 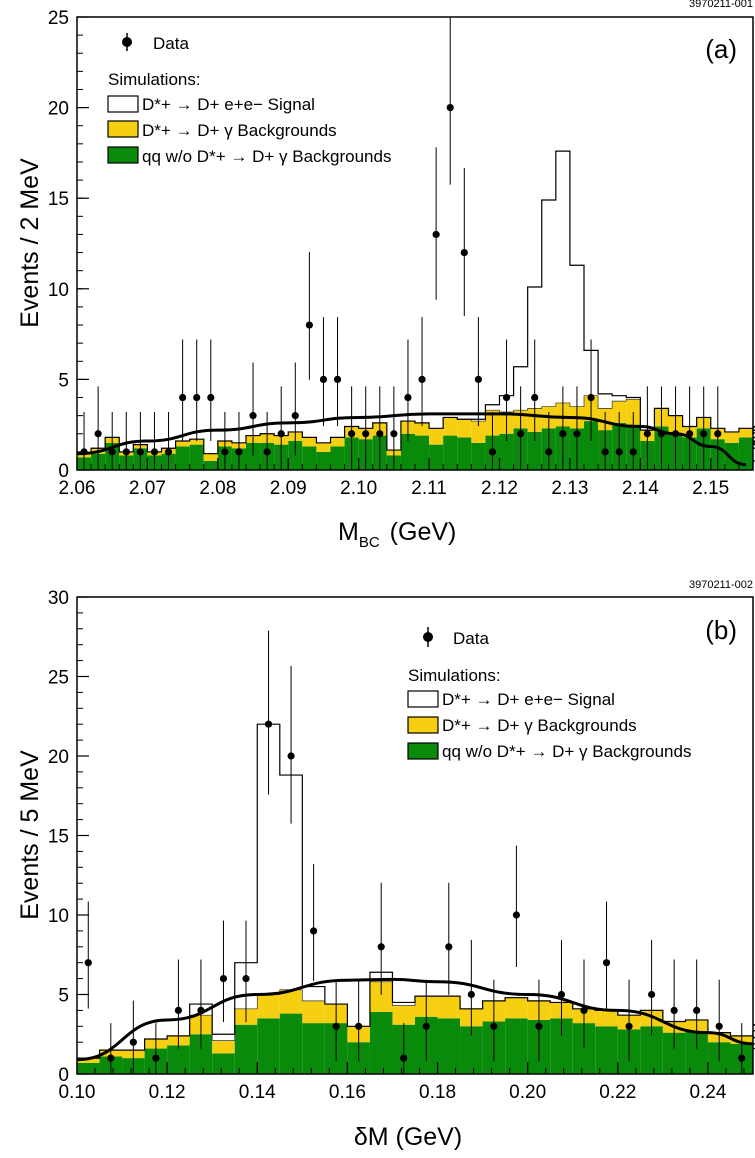 I want to click on legend-qq-swatch-a, so click(x=123, y=155).